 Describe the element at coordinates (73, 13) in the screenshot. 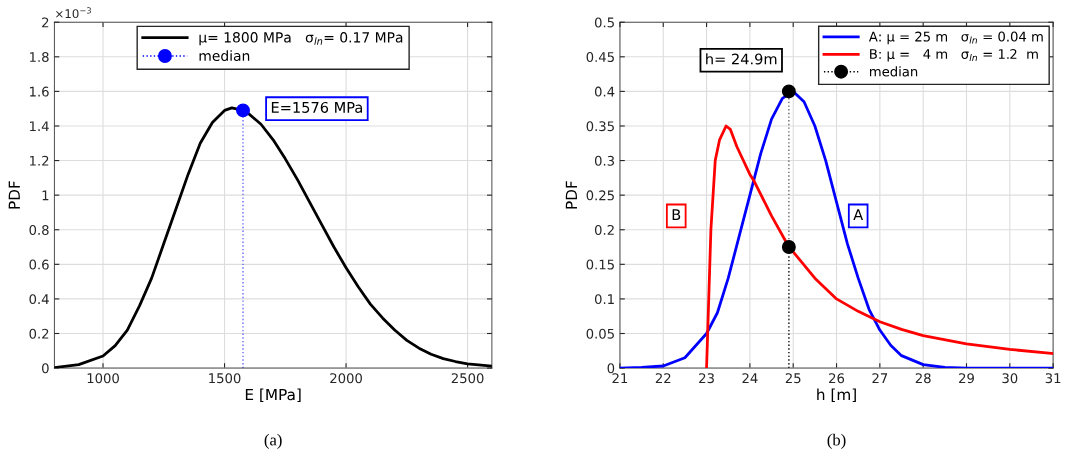

I see `text: ×10$^{−3}$` at that location.